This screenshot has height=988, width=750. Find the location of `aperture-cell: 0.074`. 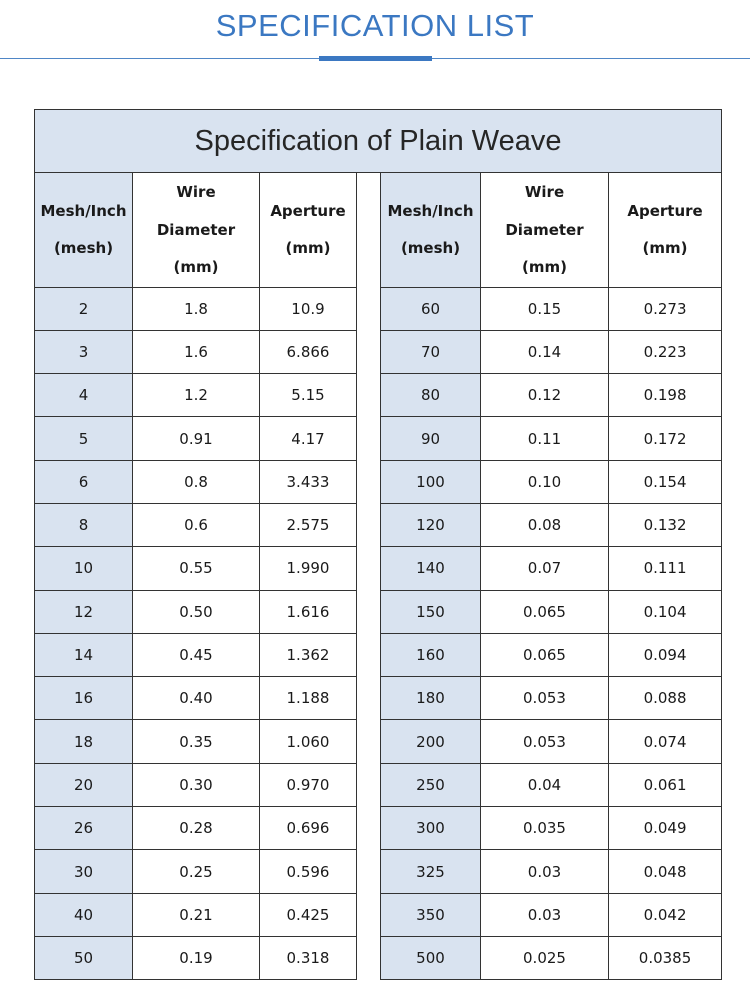

aperture-cell: 0.074 is located at coordinates (665, 741).